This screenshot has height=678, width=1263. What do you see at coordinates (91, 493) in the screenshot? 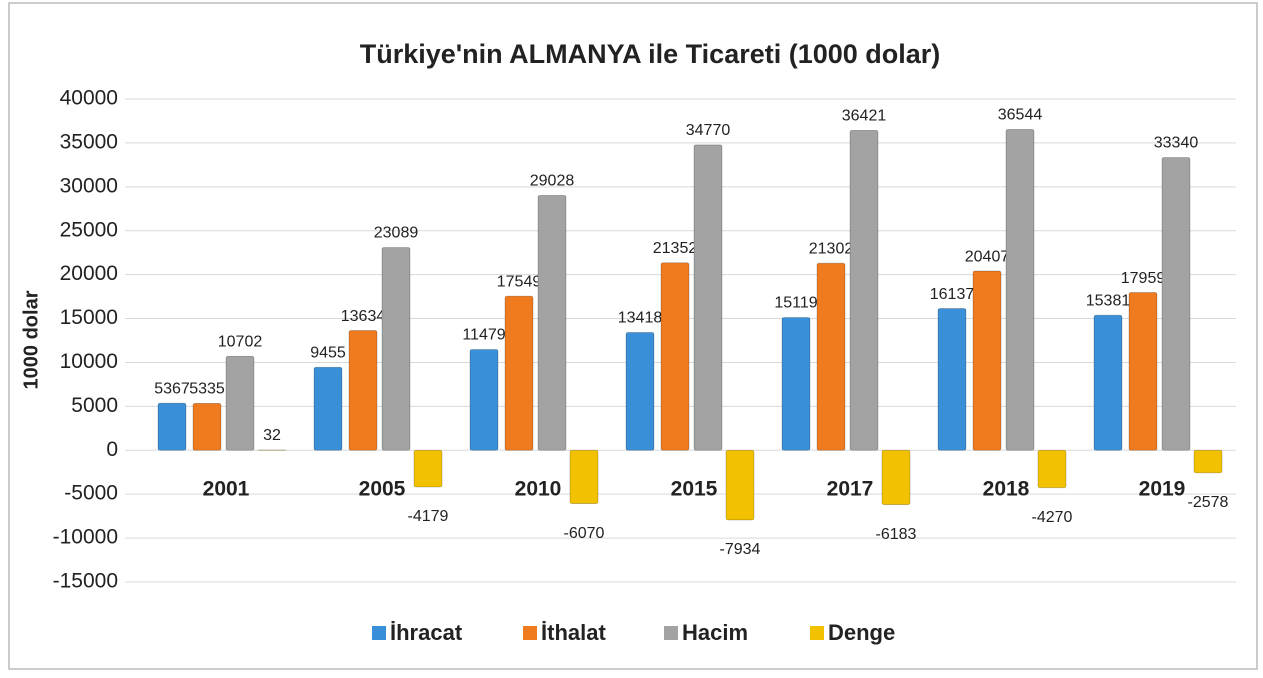
I see `y-tick-label: -5000` at bounding box center [91, 493].